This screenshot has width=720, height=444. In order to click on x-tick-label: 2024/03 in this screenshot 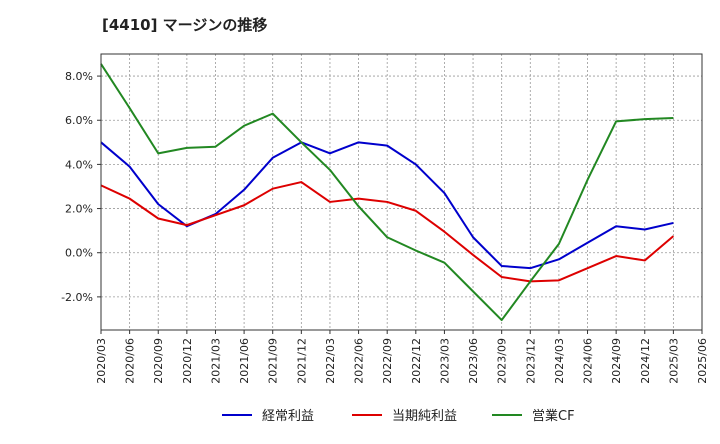, I will do `click(559, 361)`.